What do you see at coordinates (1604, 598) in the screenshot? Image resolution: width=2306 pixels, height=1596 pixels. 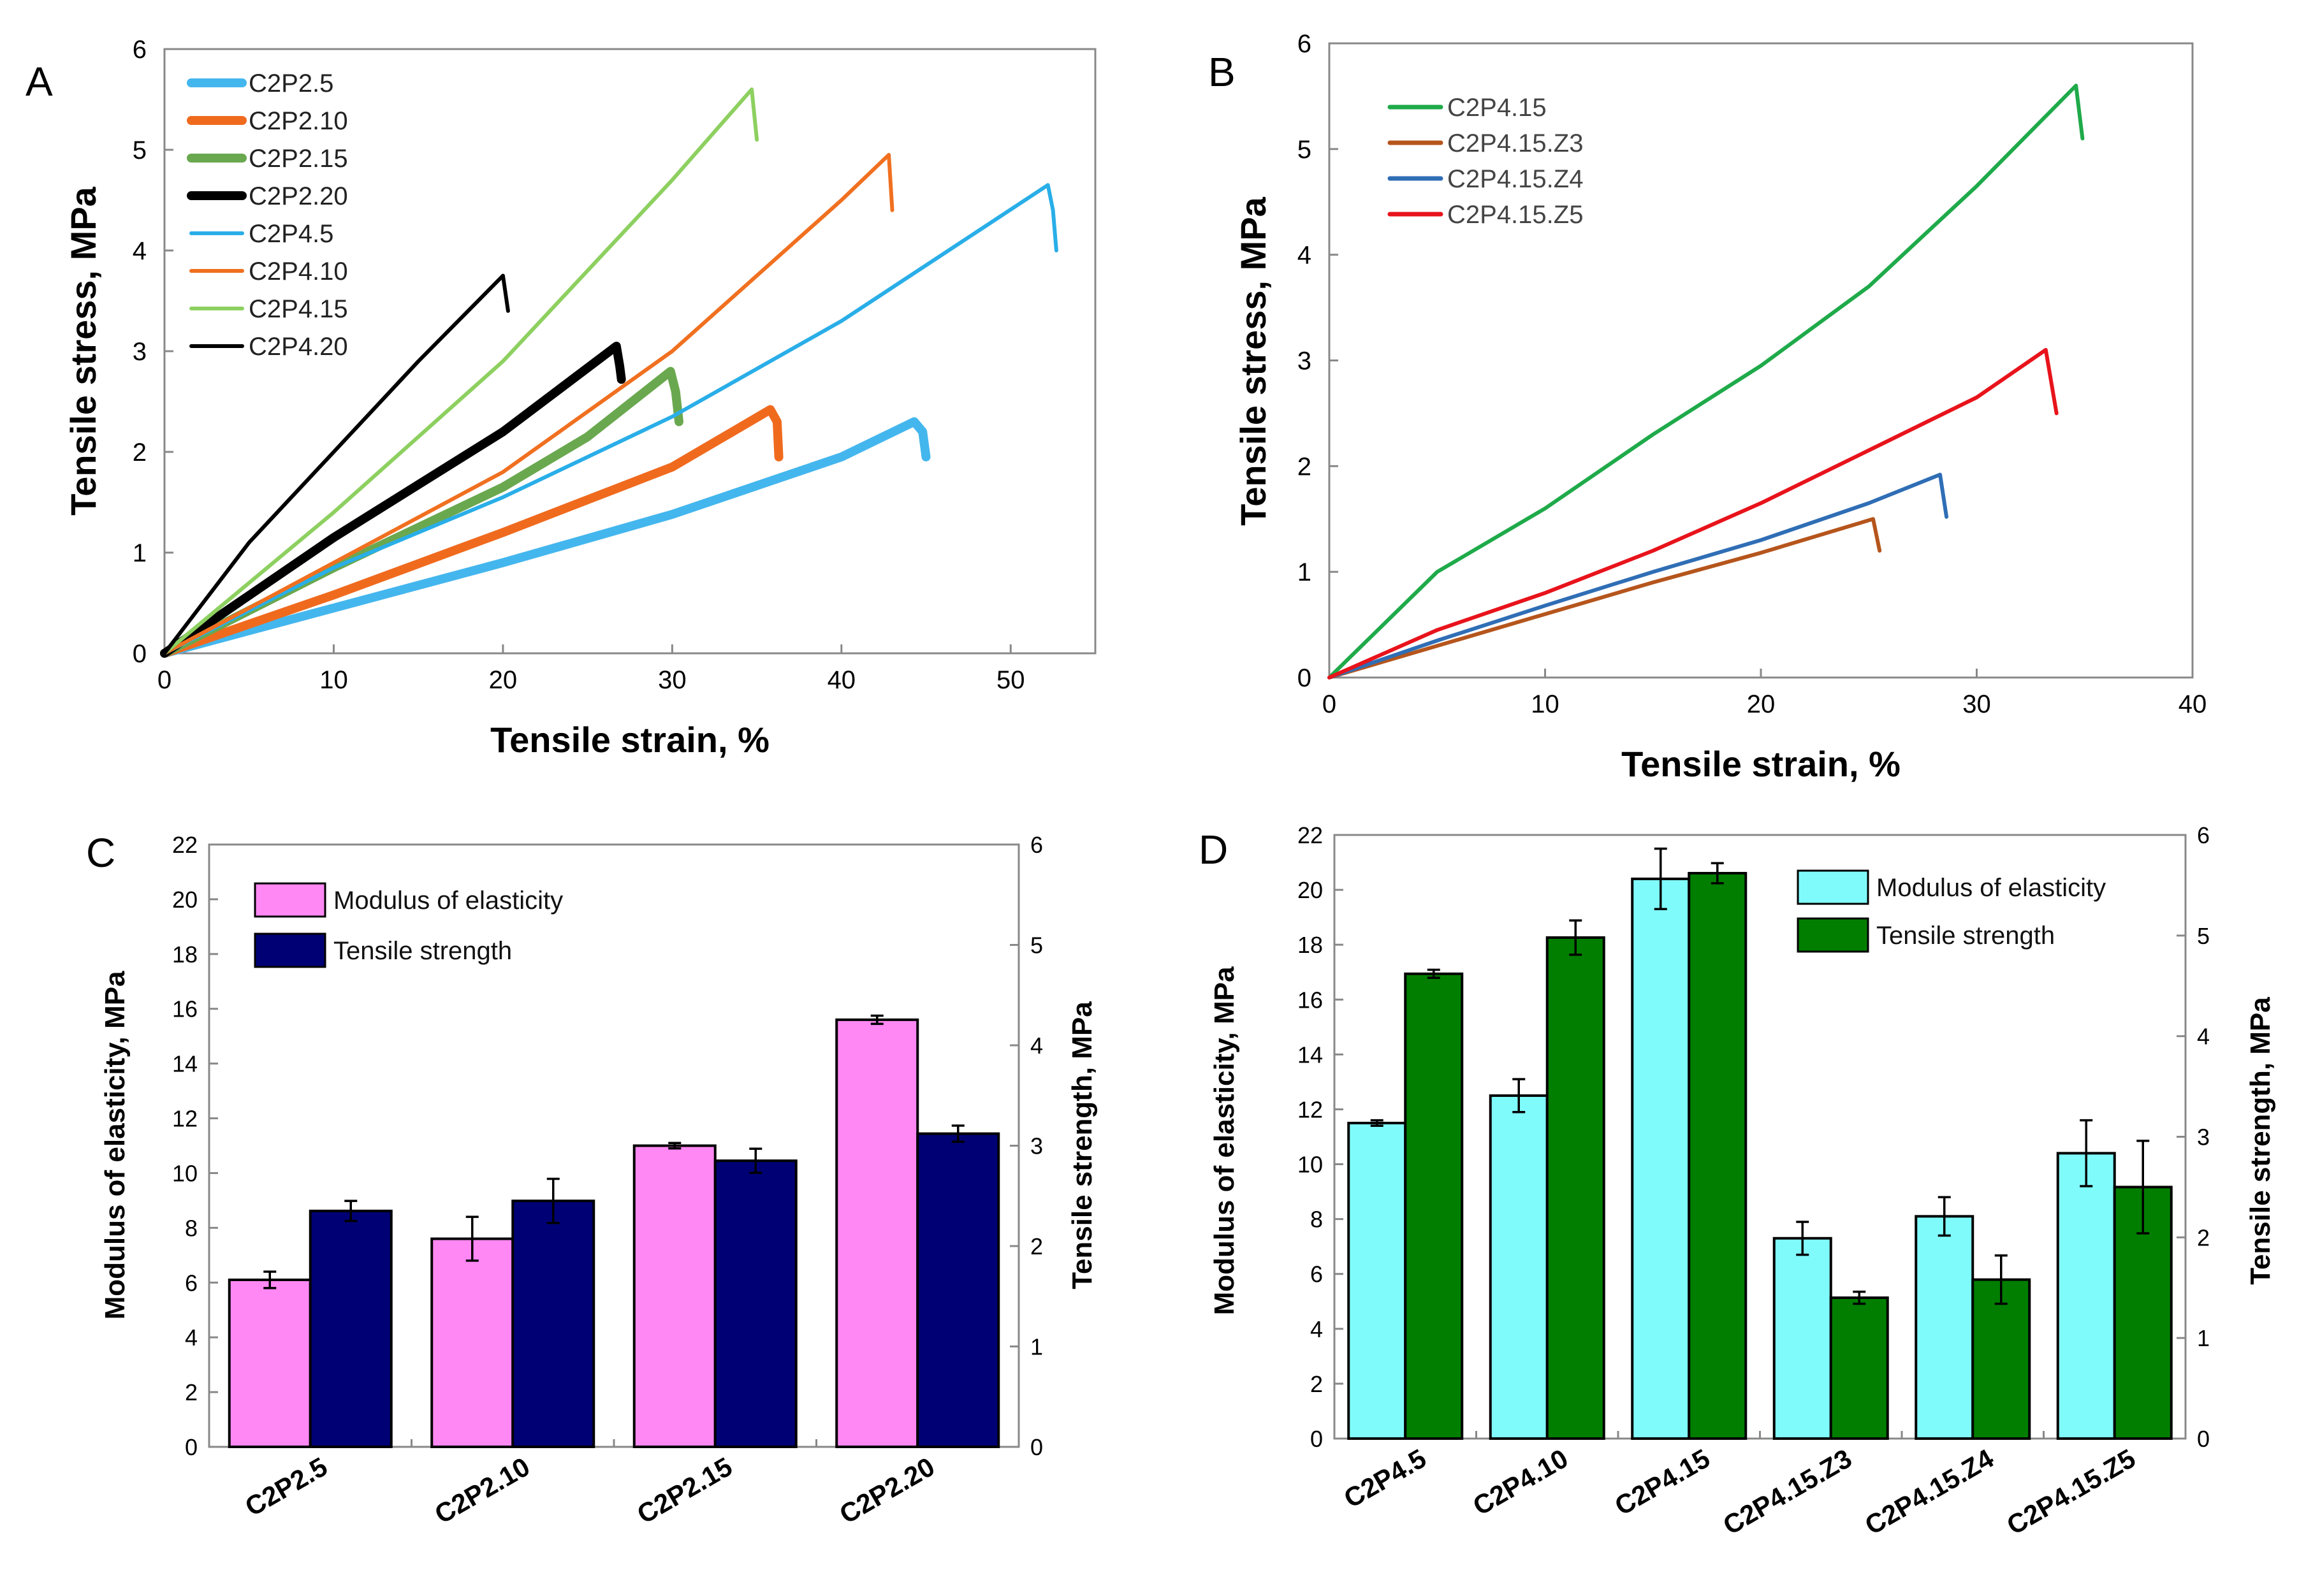 I see `series-line-C2P4-15-Z3` at bounding box center [1604, 598].